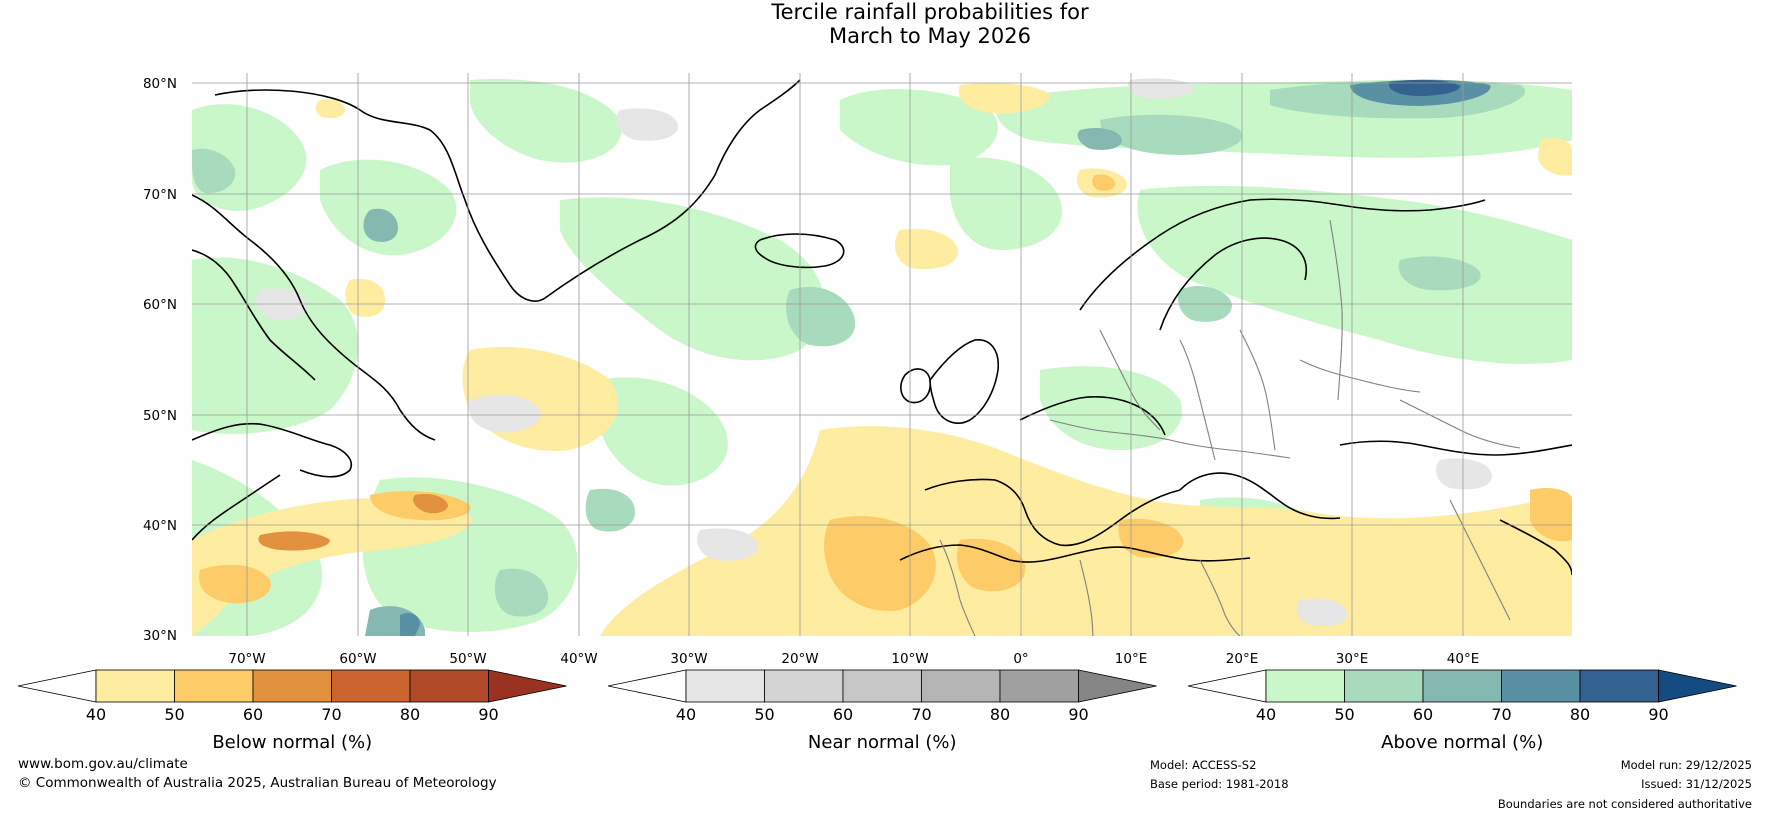 This screenshot has width=1770, height=816. I want to click on colorbar-below-tick: 90, so click(488, 714).